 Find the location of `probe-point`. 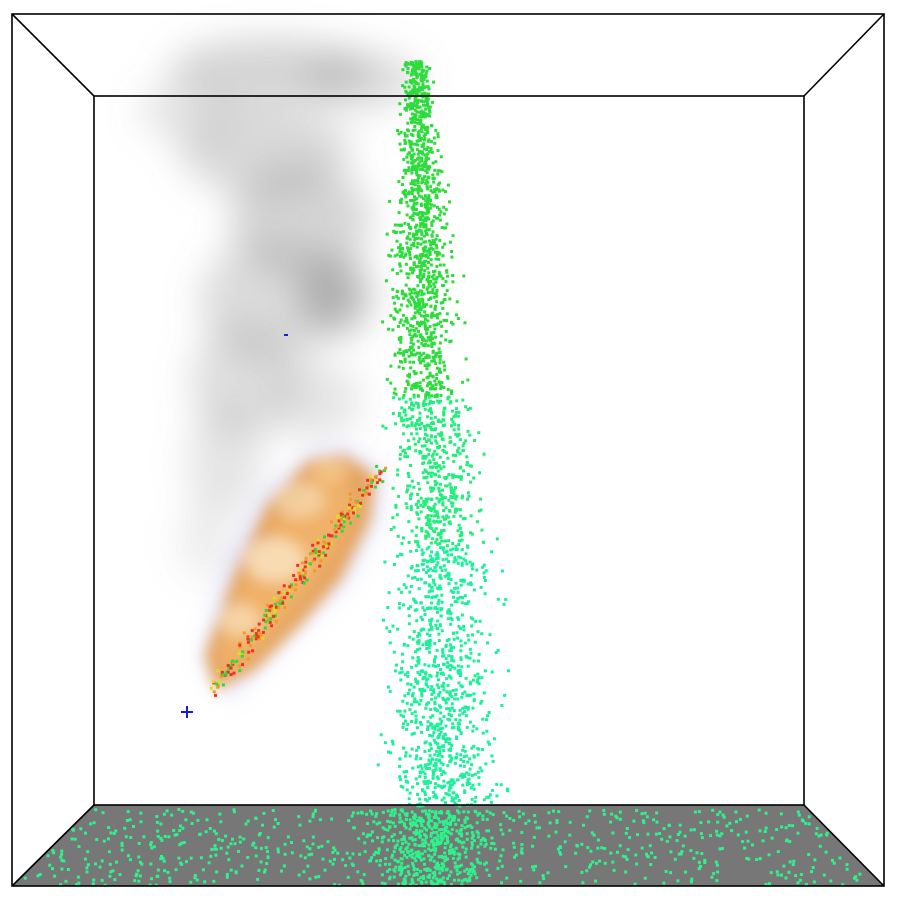

probe-point is located at coordinates (286, 335).